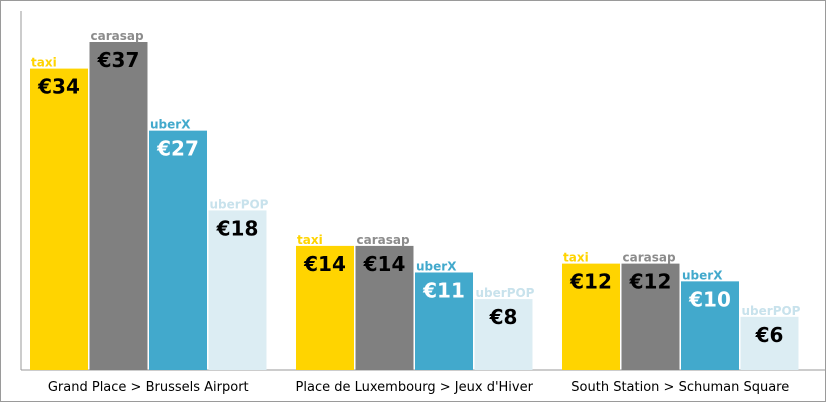  I want to click on data-label-taxi: €34, so click(58, 87).